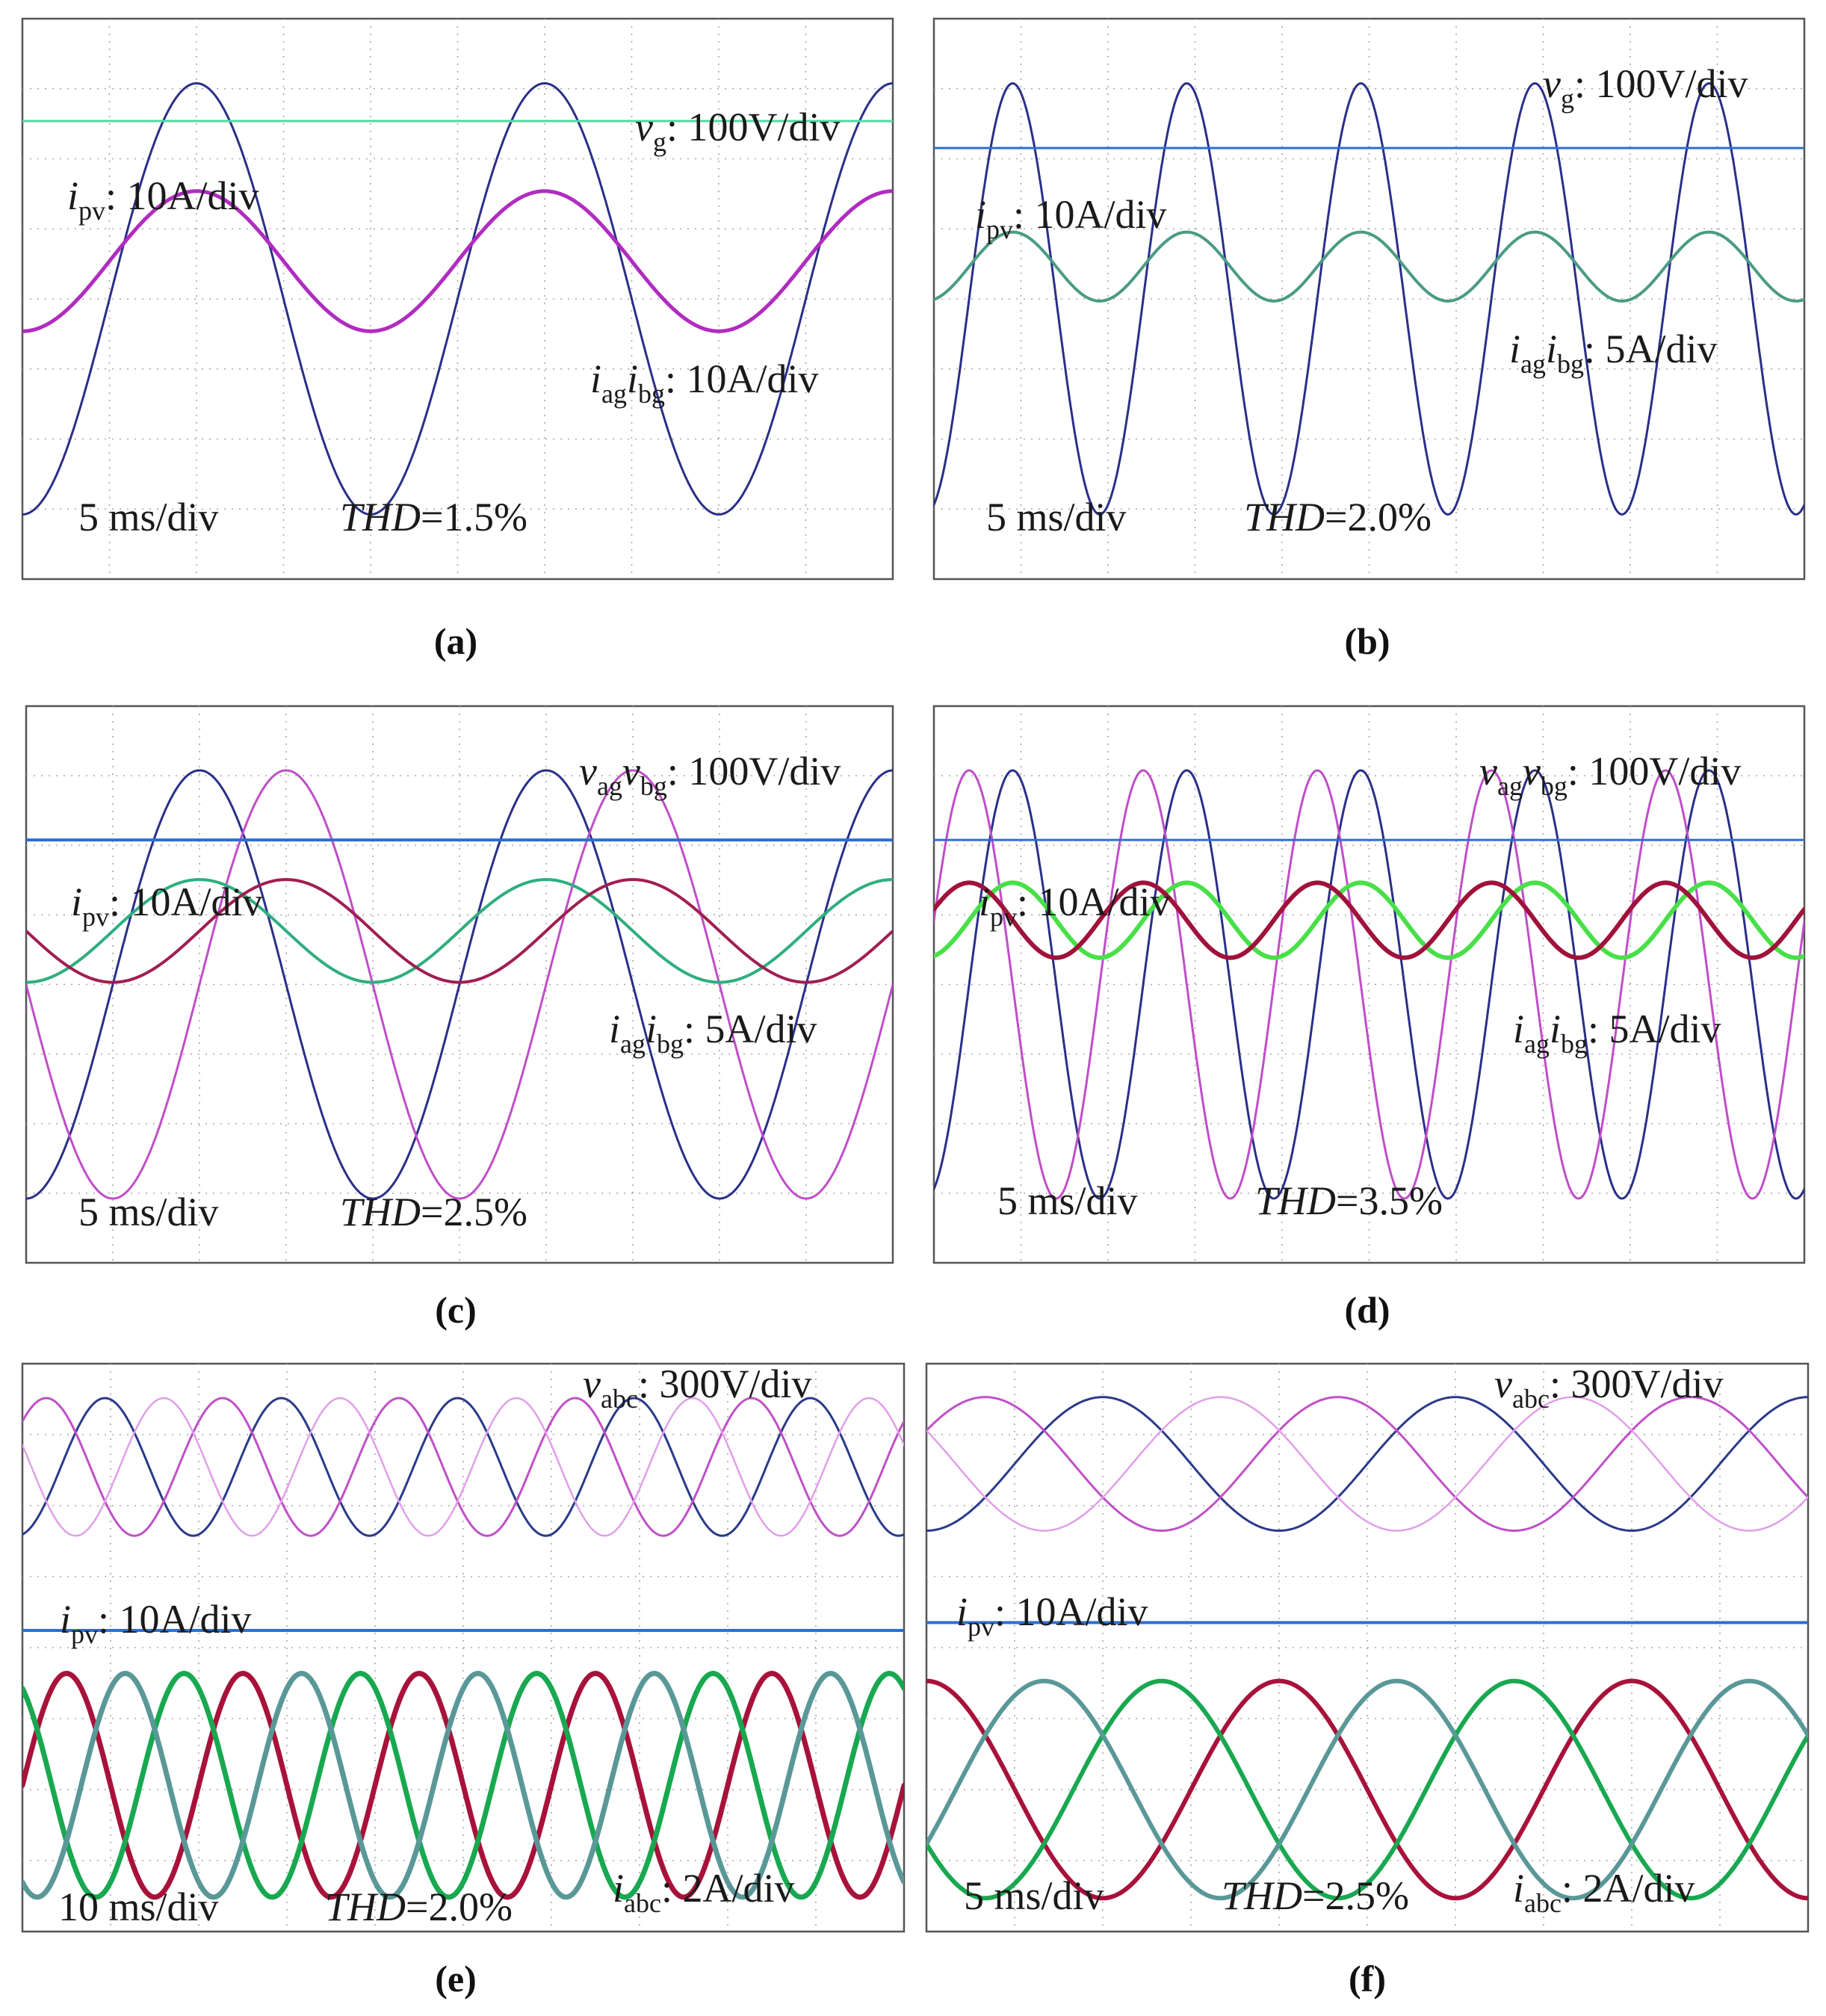 The height and width of the screenshot is (2016, 1826). Describe the element at coordinates (456, 1979) in the screenshot. I see `panel-caption: (e)` at that location.